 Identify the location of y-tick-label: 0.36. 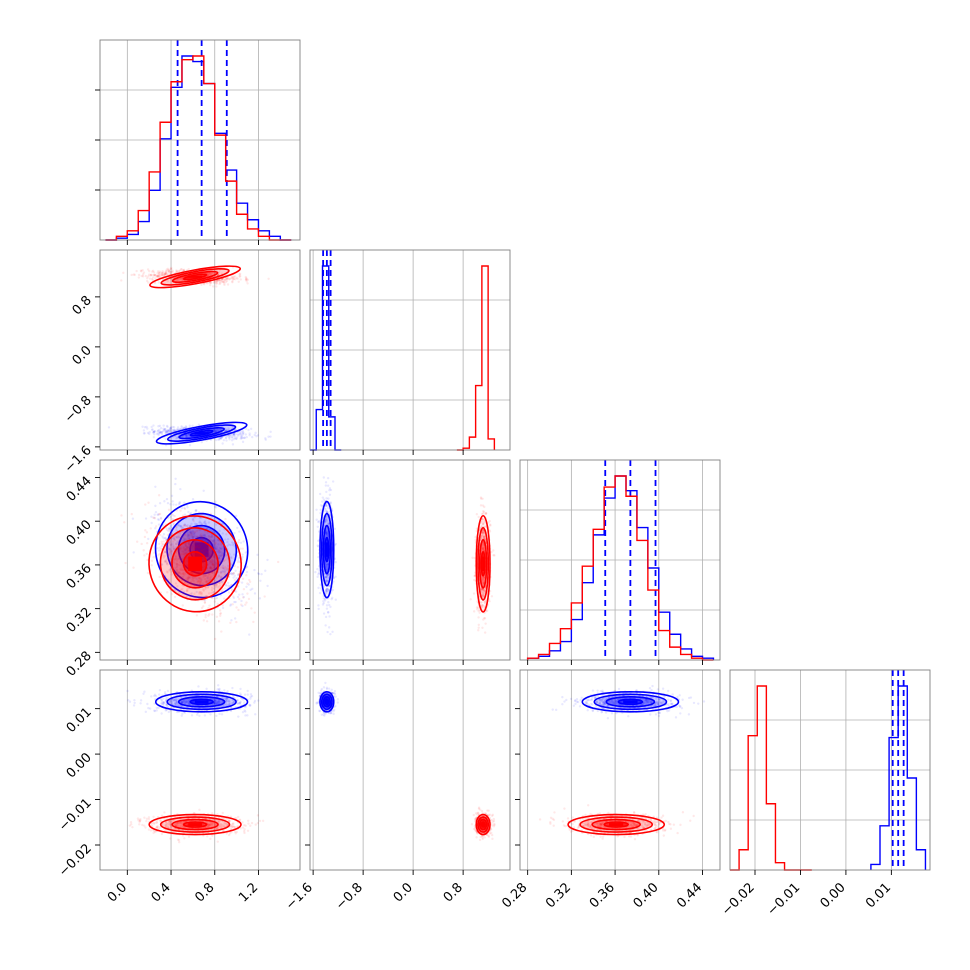
(79, 576).